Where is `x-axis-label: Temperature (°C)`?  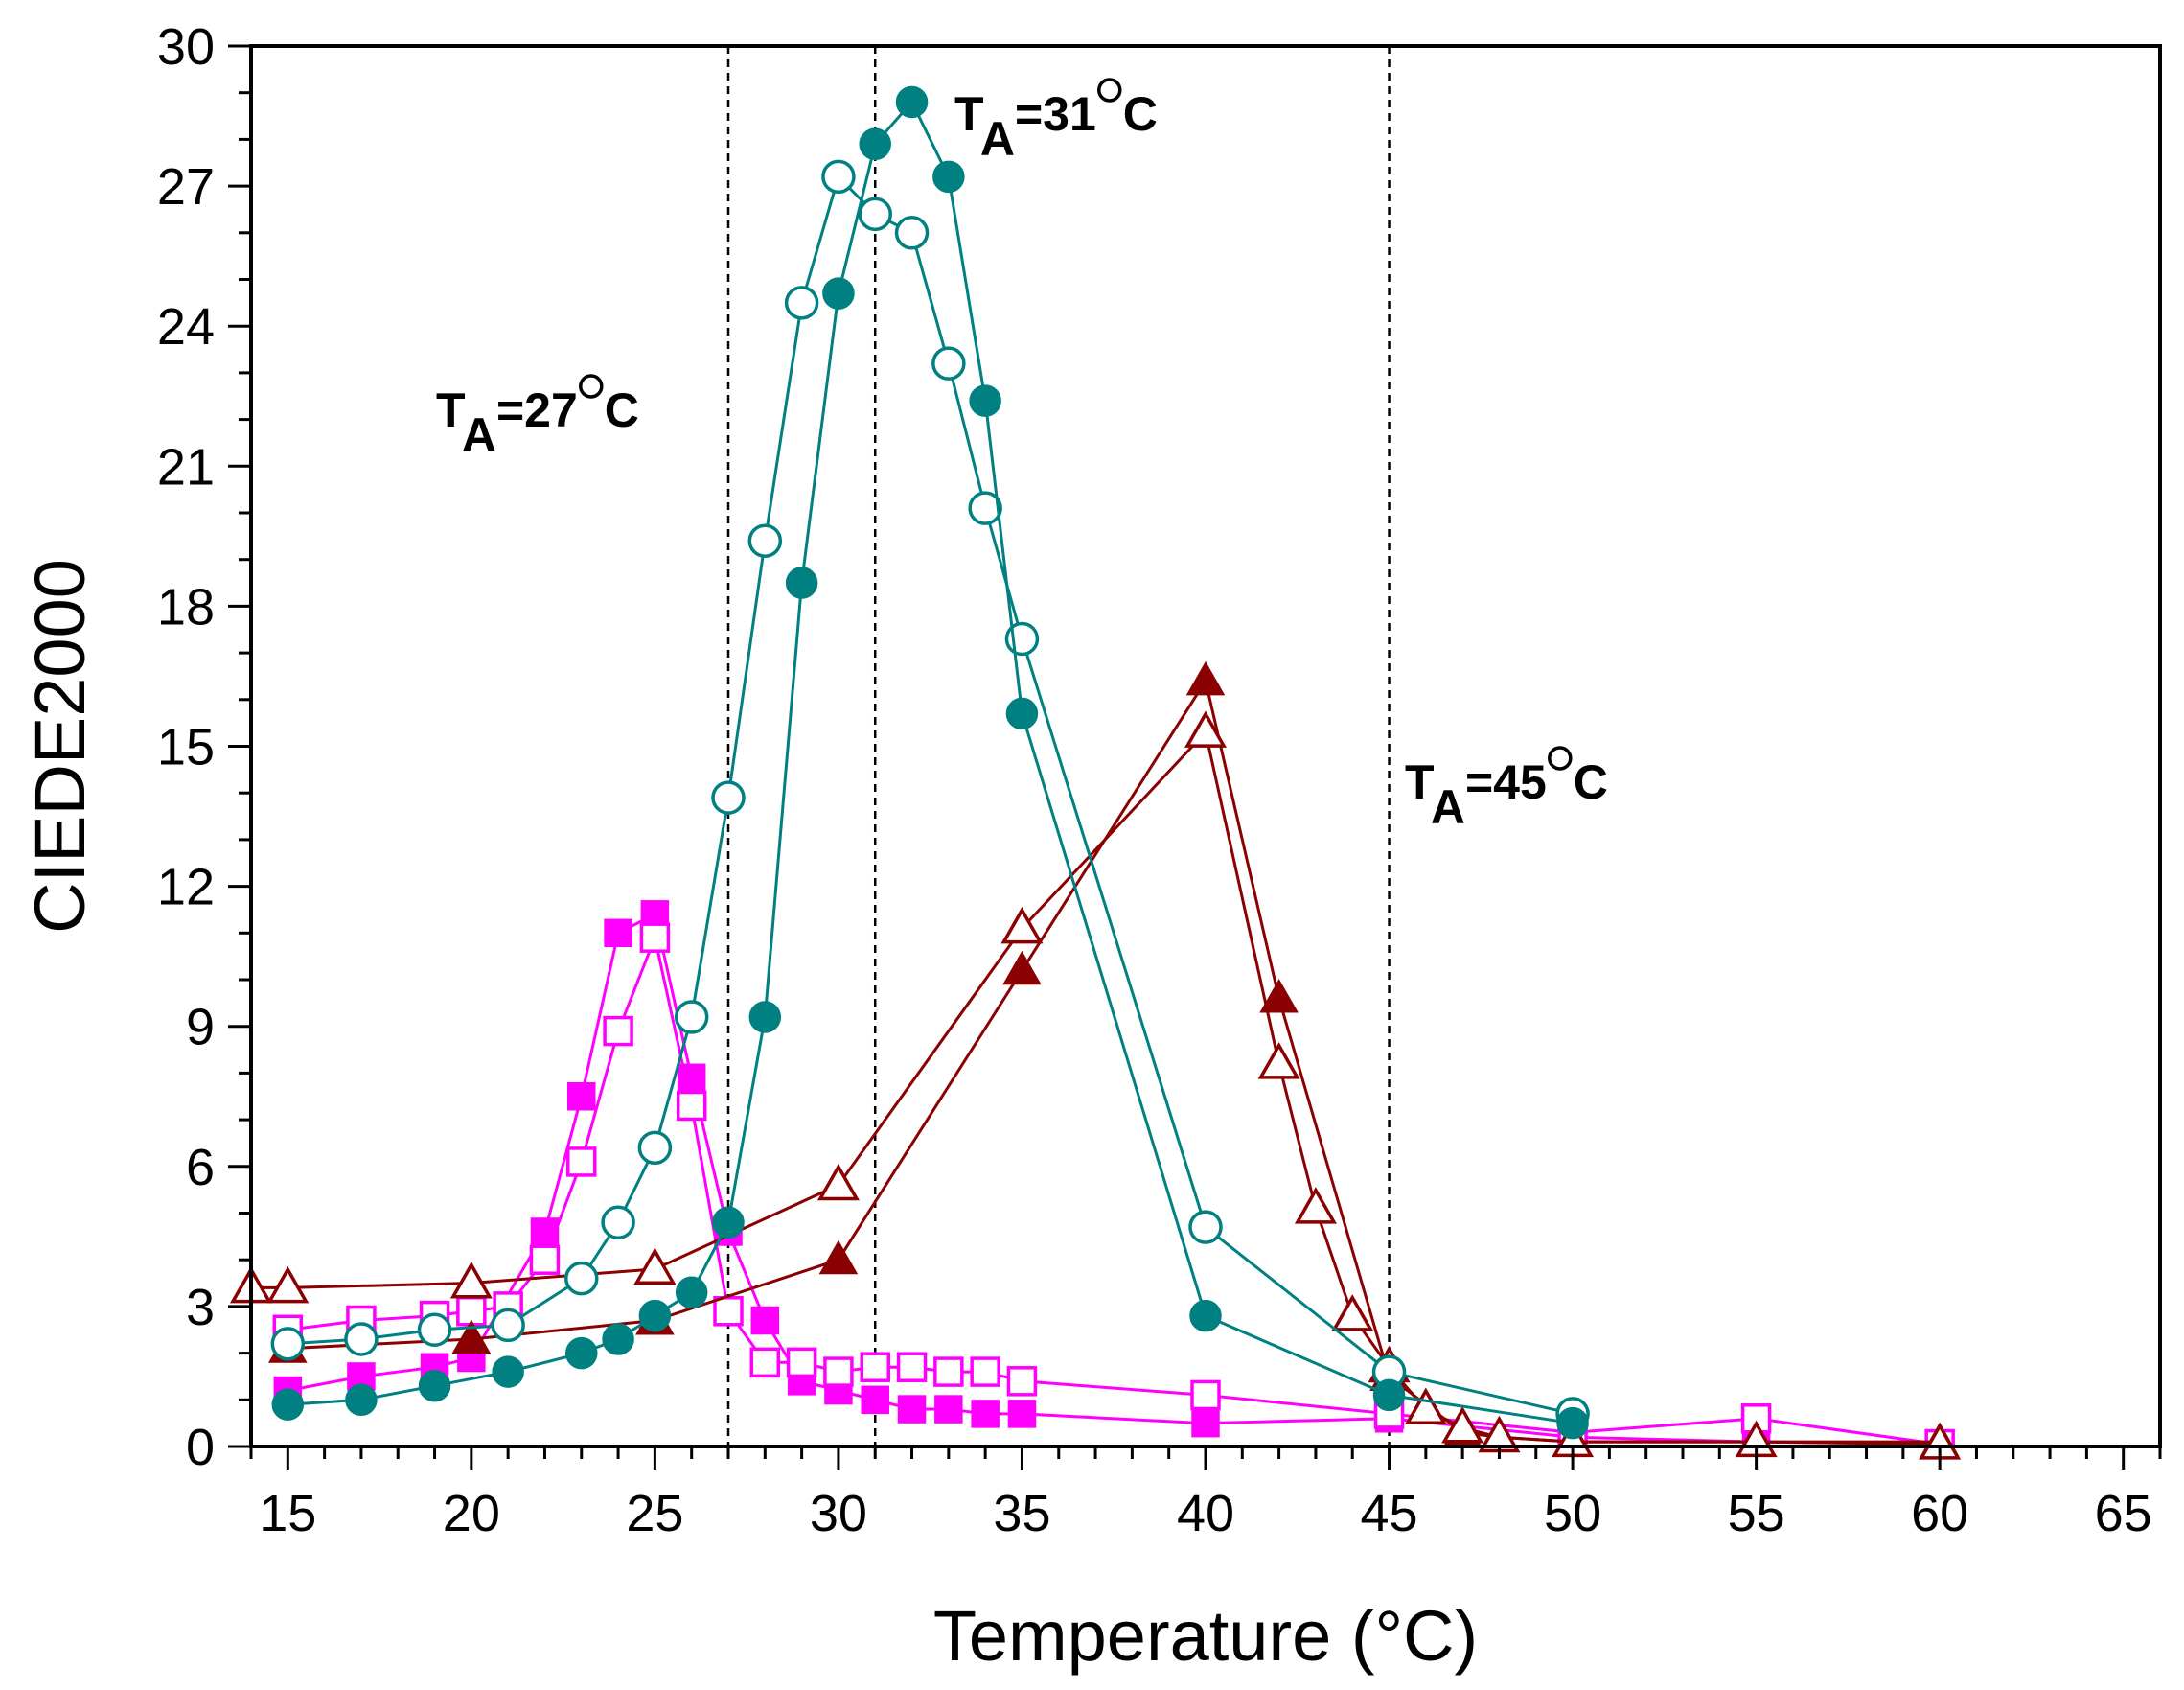 x-axis-label: Temperature (°C) is located at coordinates (1205, 1636).